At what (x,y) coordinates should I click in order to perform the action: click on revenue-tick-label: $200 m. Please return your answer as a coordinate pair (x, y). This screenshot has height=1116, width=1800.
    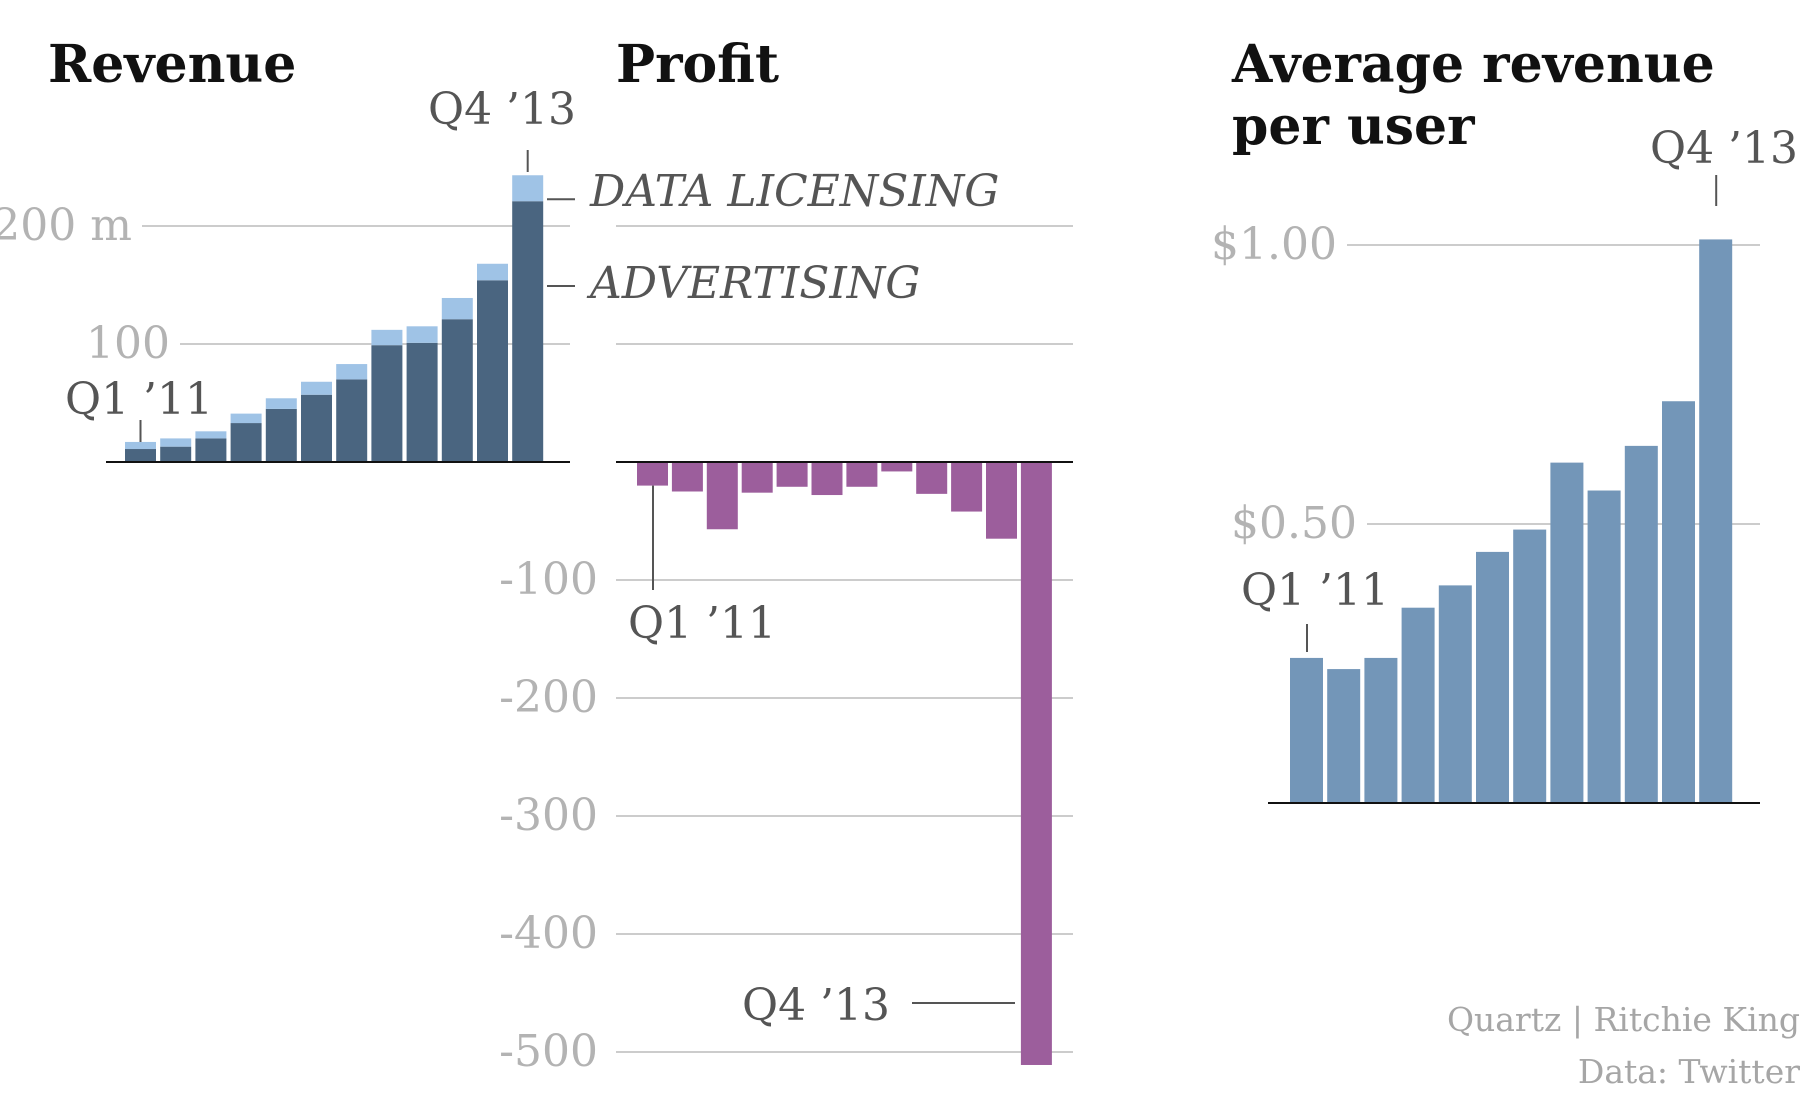
    Looking at the image, I should click on (66, 225).